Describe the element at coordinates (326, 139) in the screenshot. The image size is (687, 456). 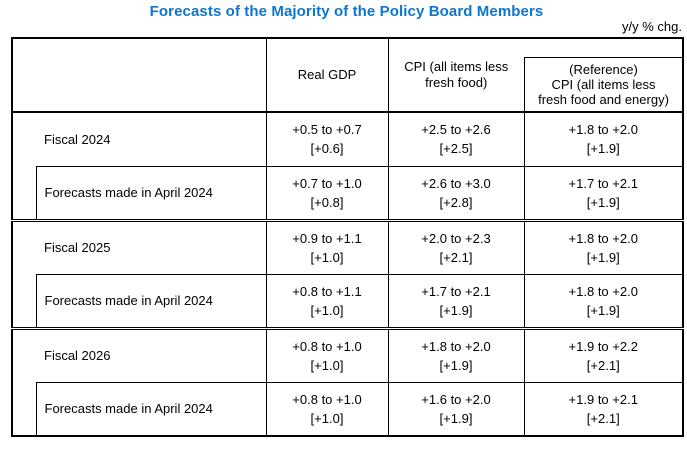
I see `gdp-value-cell: +0.5 to +0.7 [+0.6]` at that location.